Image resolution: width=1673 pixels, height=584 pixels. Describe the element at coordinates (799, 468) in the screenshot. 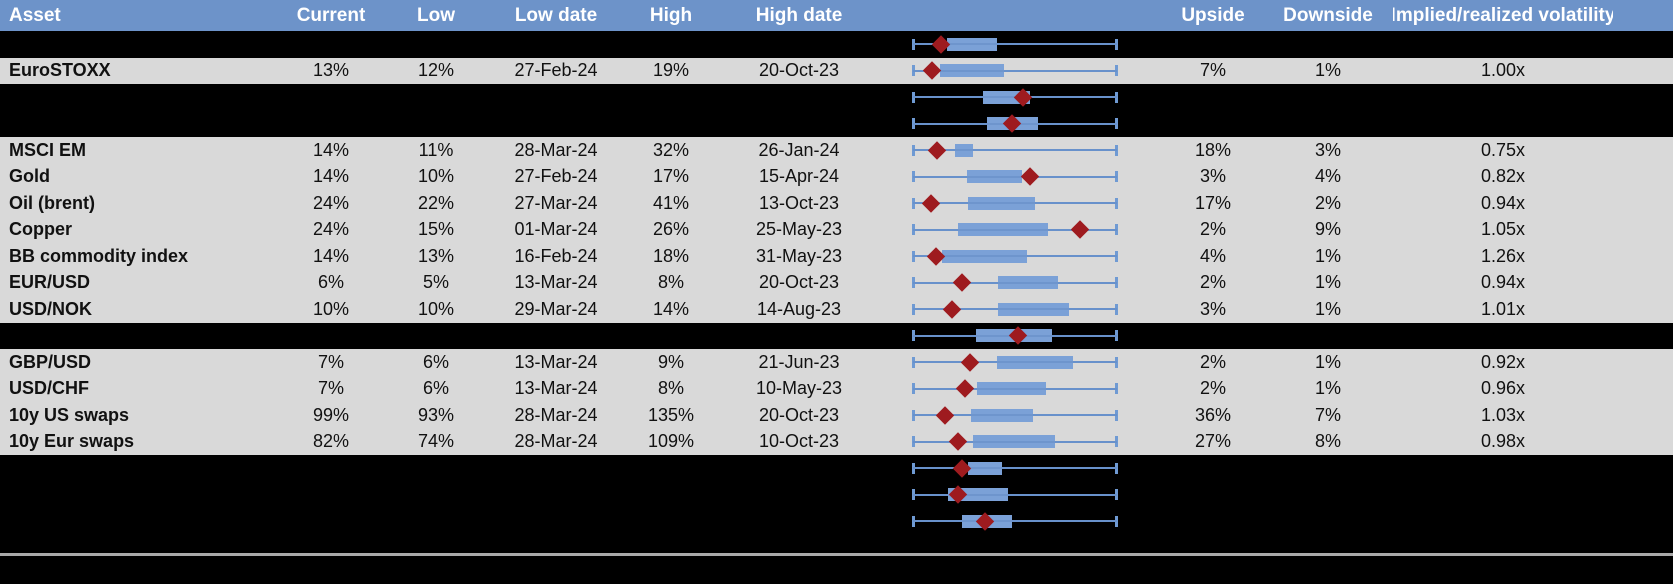

I see `high-date-cell` at that location.